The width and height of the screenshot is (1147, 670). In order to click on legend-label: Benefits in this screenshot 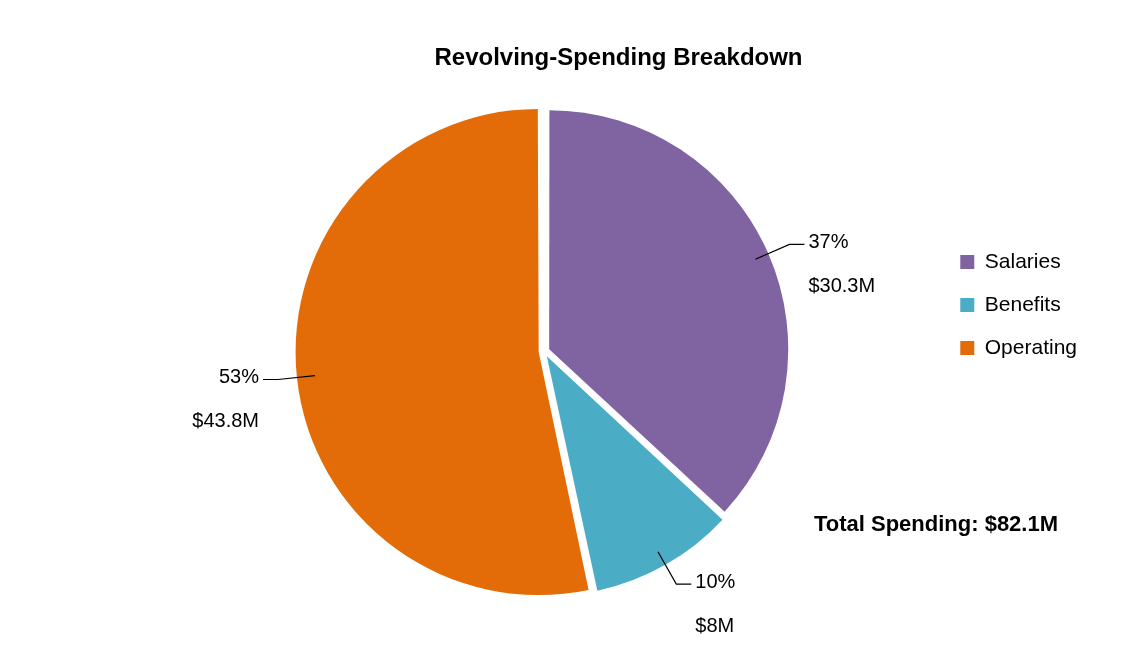, I will do `click(1022, 303)`.